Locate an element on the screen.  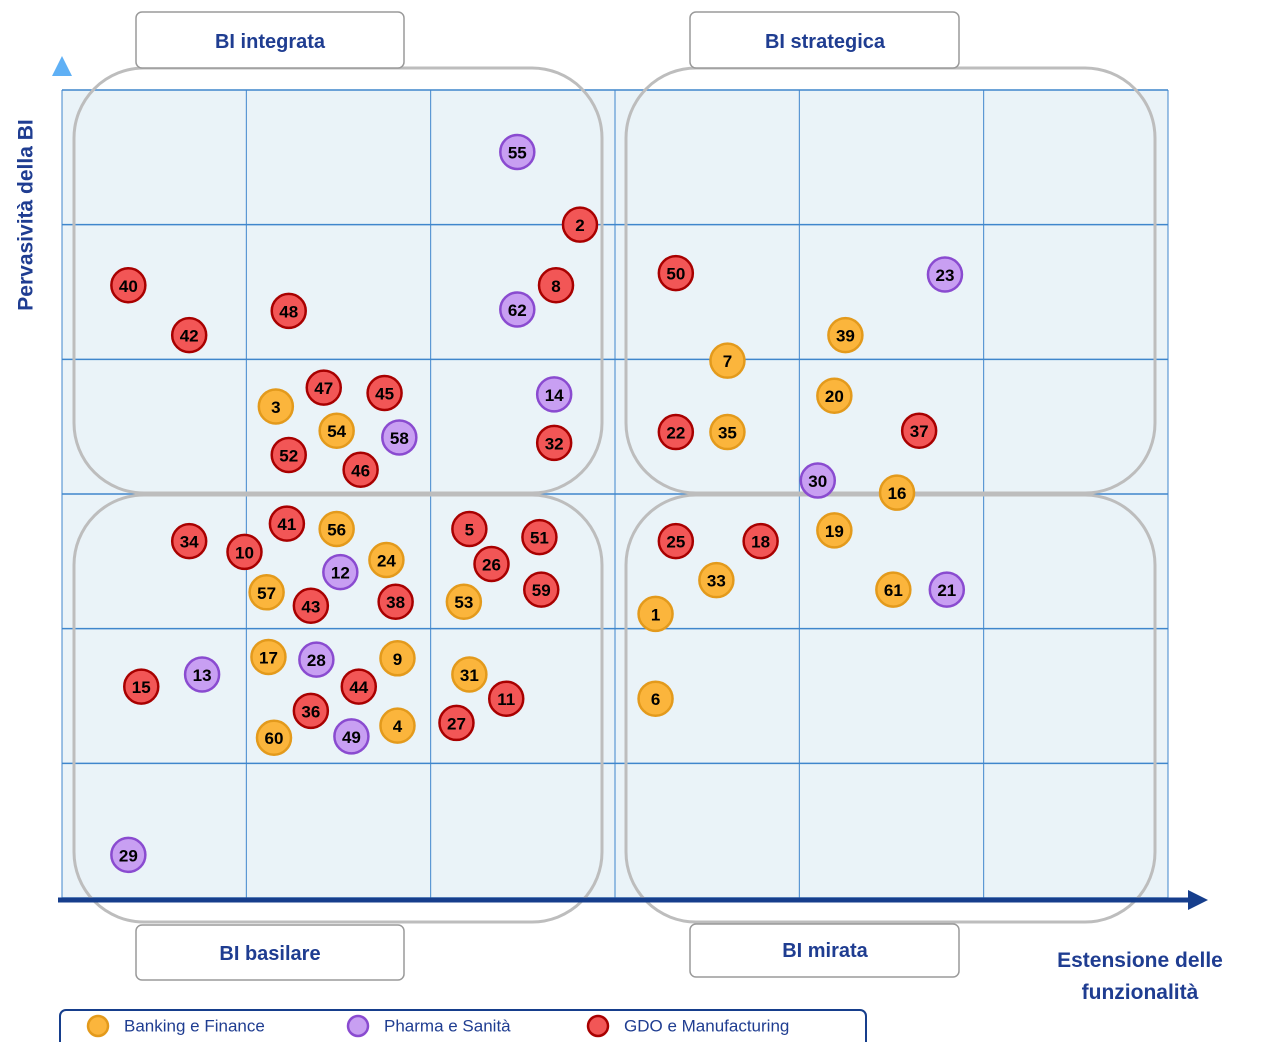
point-label: 48 is located at coordinates (288, 311).